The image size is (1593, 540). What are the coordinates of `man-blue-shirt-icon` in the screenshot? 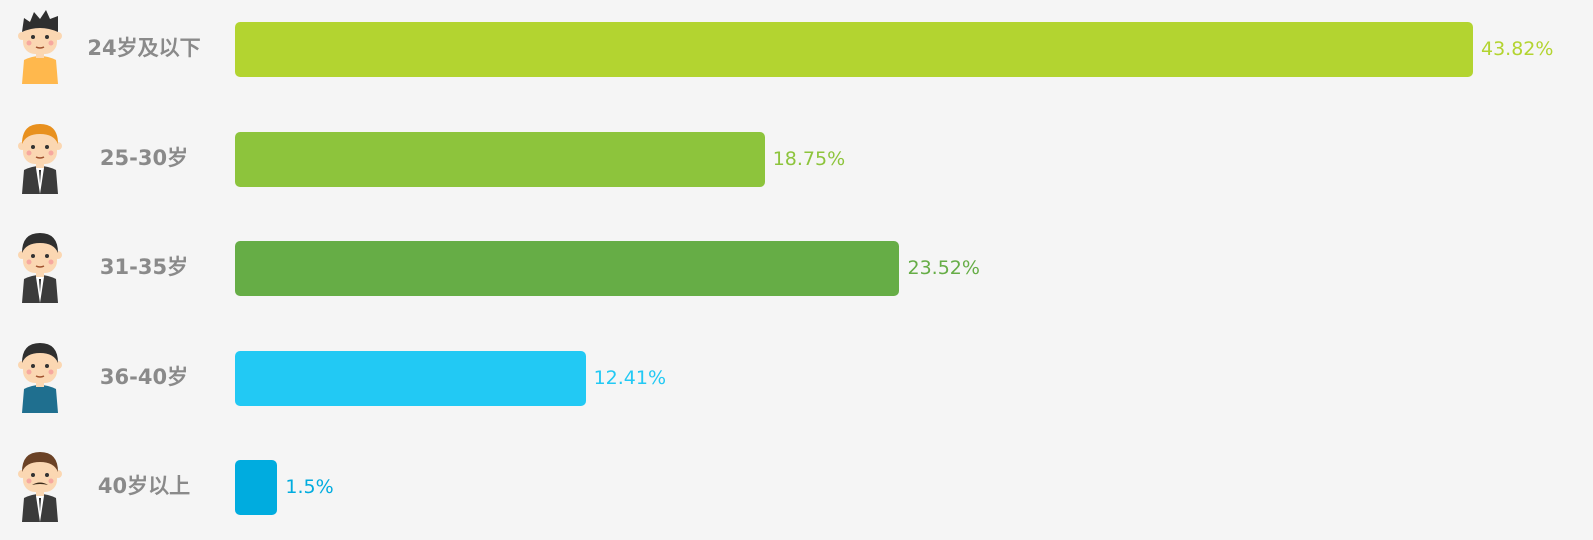 It's located at (40, 377).